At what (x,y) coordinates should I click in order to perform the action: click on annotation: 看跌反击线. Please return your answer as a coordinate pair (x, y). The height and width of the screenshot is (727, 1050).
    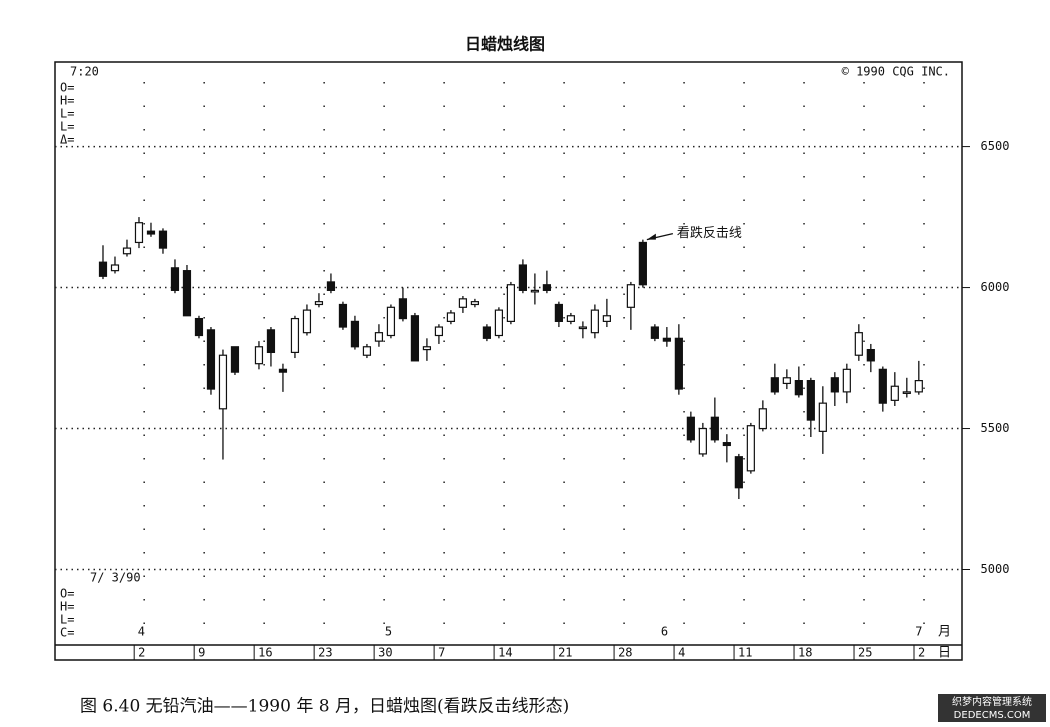
    Looking at the image, I should click on (709, 233).